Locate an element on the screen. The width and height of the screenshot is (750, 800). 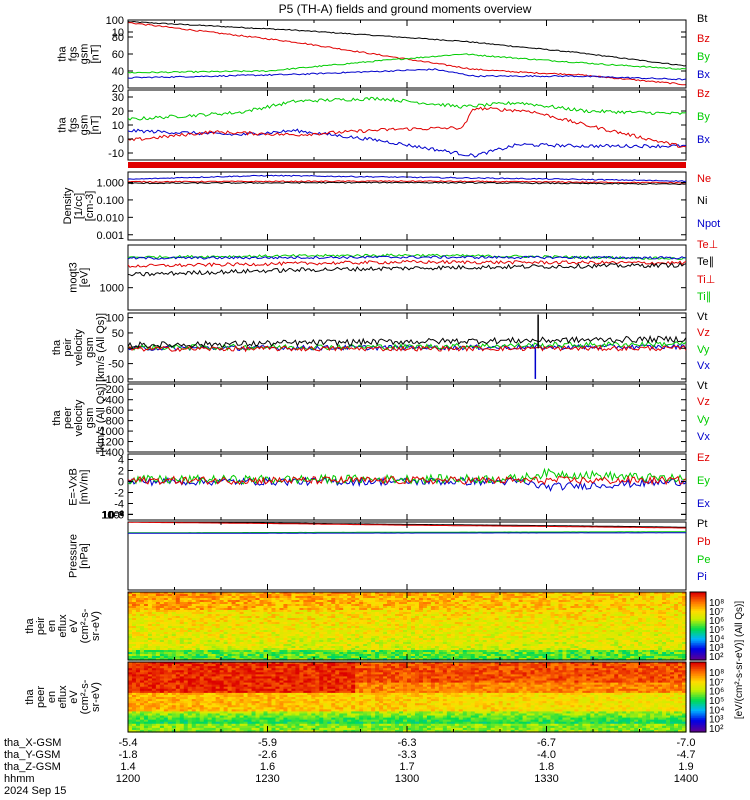
colorbar-tick: 10⁸ is located at coordinates (716, 603).